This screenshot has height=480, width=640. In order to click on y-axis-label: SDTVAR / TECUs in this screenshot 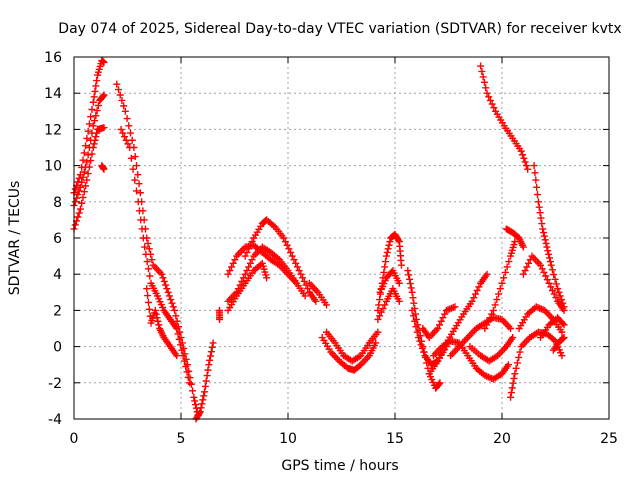, I will do `click(15, 238)`.